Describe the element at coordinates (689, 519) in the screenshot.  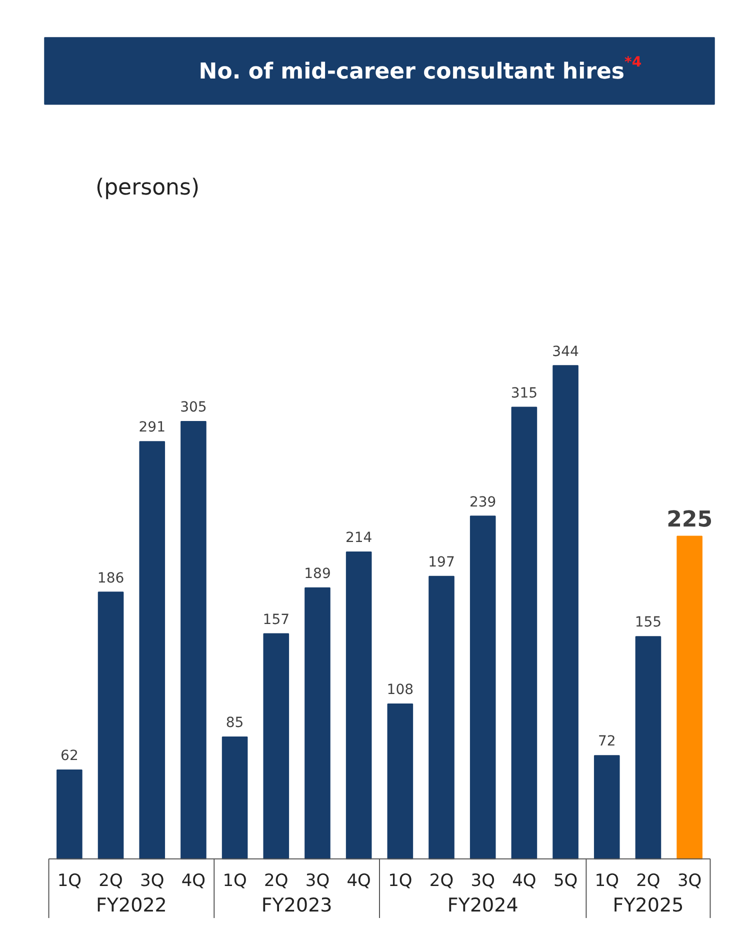
I see `data-label: 225` at that location.